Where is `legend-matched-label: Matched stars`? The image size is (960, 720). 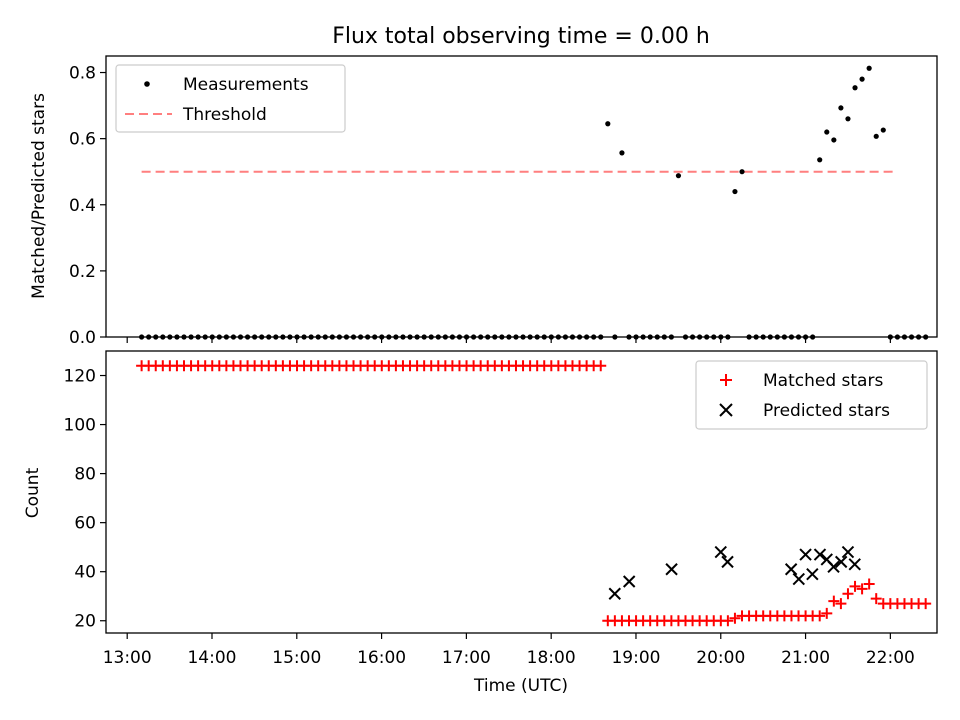 legend-matched-label: Matched stars is located at coordinates (823, 381).